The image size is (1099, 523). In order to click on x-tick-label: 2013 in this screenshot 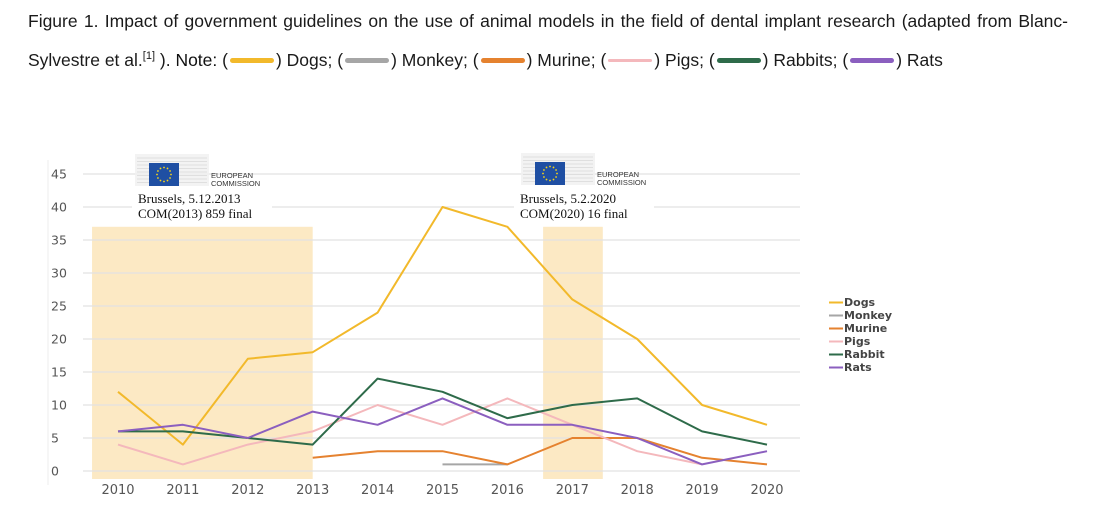, I will do `click(312, 490)`.